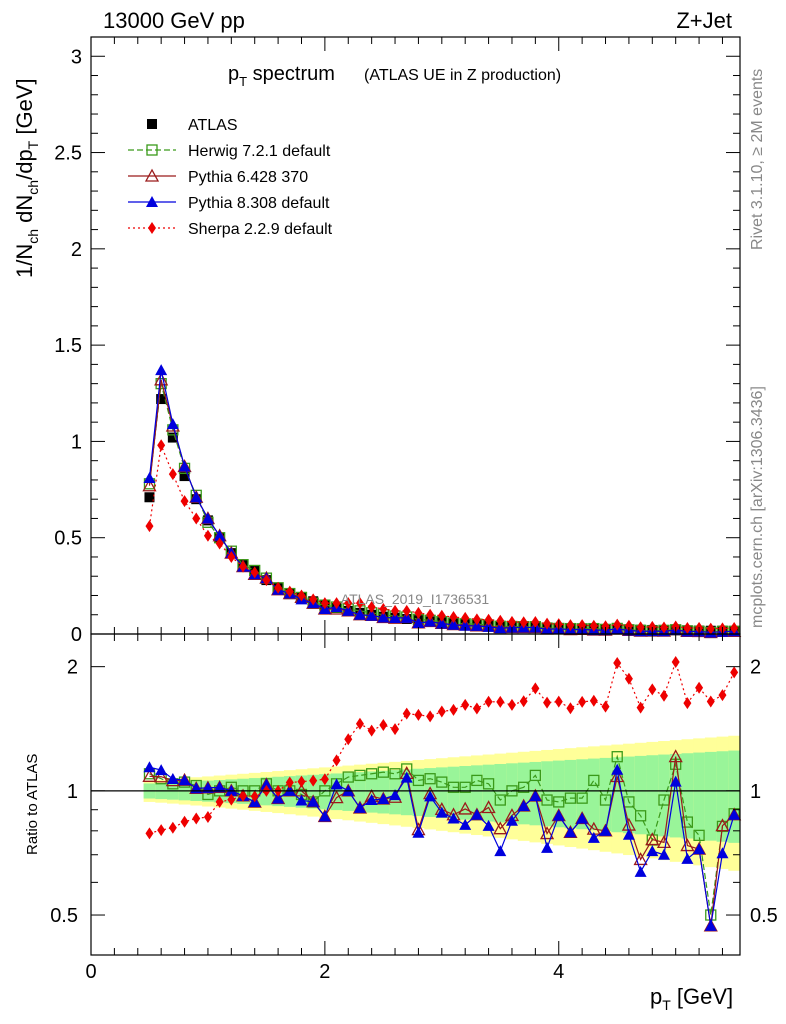 The width and height of the screenshot is (786, 1024). What do you see at coordinates (764, 916) in the screenshot?
I see `ratio-tick-label-right: 0.5` at bounding box center [764, 916].